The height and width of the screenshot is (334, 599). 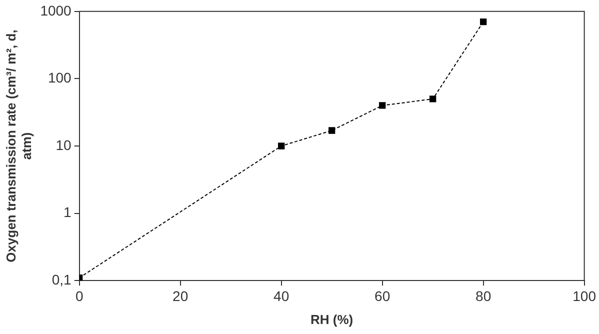 I want to click on x-tick-label: 0, so click(x=79, y=296).